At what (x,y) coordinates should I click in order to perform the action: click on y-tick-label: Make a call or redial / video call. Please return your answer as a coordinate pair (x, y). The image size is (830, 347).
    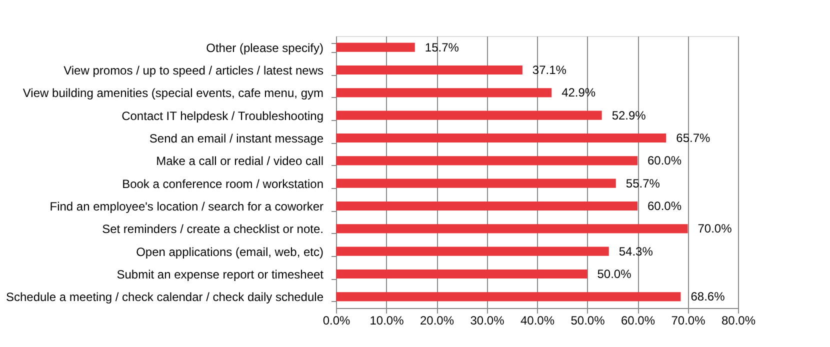
    Looking at the image, I should click on (240, 161).